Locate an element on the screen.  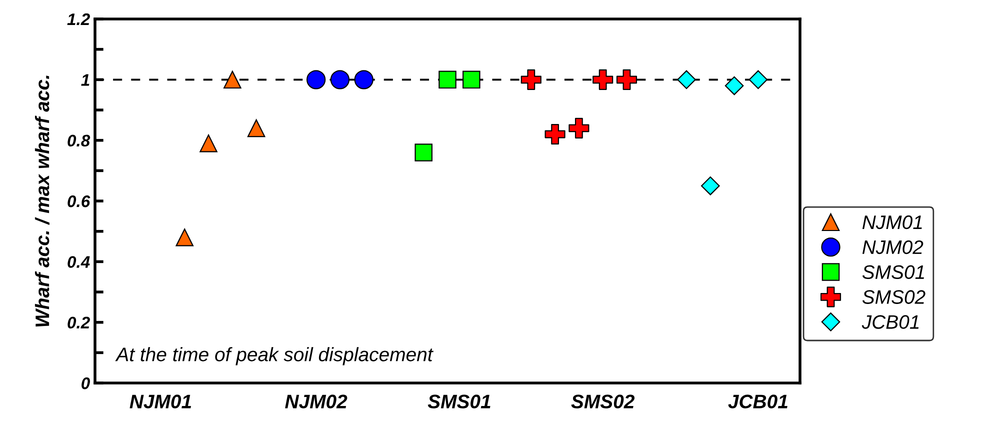
legend-label: JCB01 is located at coordinates (890, 322).